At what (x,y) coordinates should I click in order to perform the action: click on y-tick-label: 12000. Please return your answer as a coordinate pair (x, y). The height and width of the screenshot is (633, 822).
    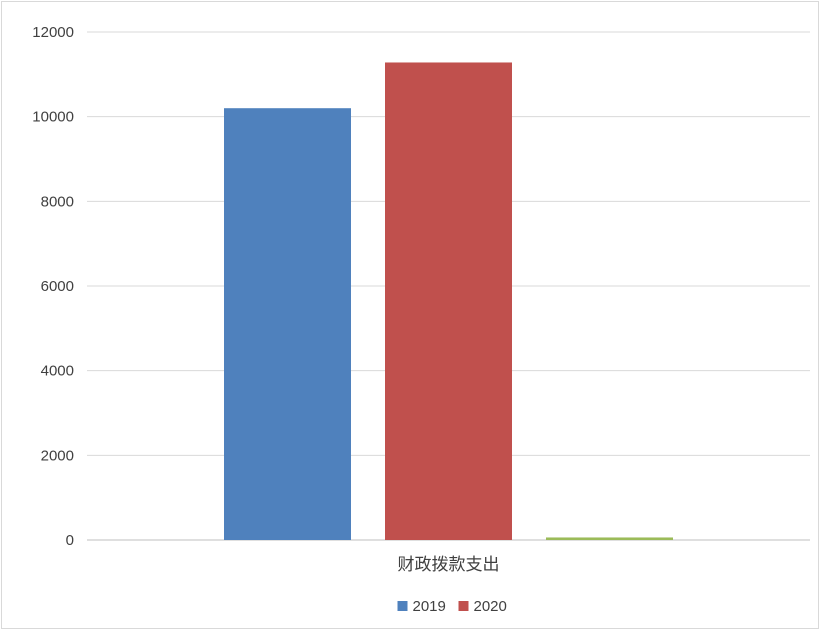
    Looking at the image, I should click on (53, 32).